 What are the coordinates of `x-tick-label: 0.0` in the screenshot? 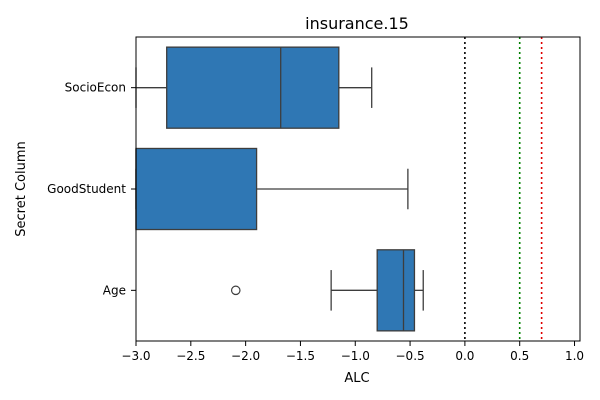 It's located at (464, 356).